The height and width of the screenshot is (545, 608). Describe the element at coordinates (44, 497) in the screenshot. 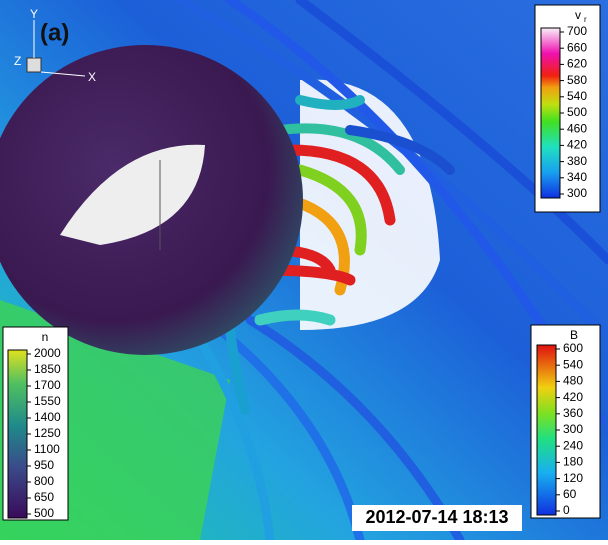

I see `colorbar-tick-label: 650` at that location.